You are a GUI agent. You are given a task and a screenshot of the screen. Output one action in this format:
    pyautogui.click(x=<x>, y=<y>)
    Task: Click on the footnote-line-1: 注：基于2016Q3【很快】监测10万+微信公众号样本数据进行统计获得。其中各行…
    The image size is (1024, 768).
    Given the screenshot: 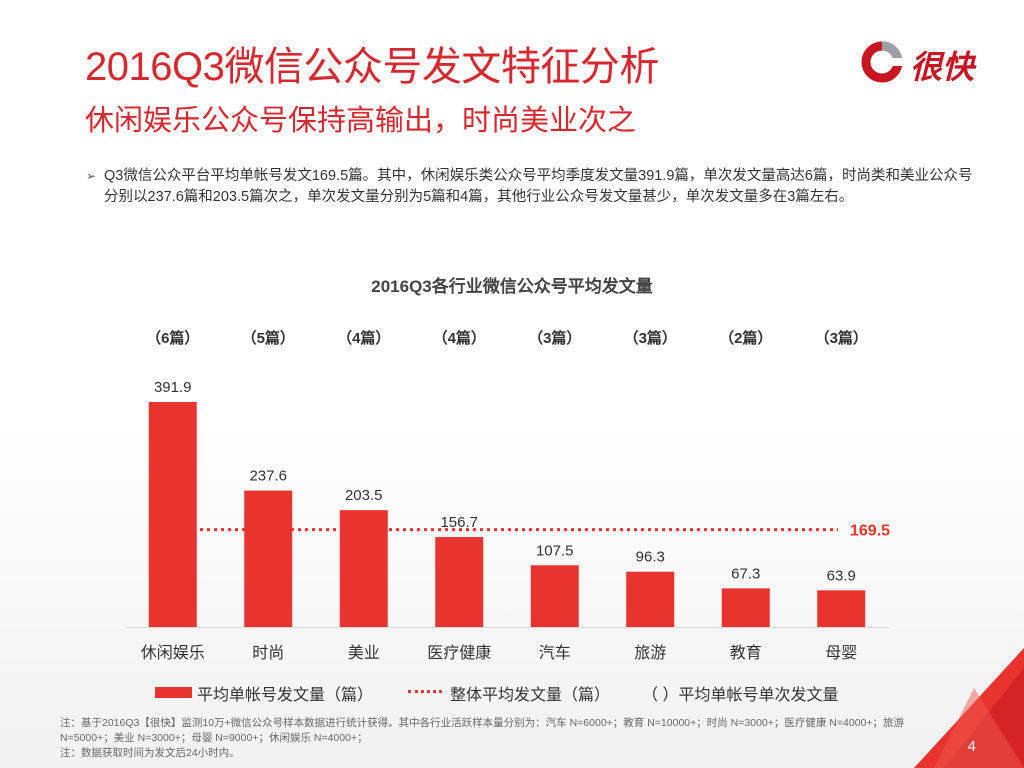 What is the action you would take?
    pyautogui.click(x=482, y=730)
    